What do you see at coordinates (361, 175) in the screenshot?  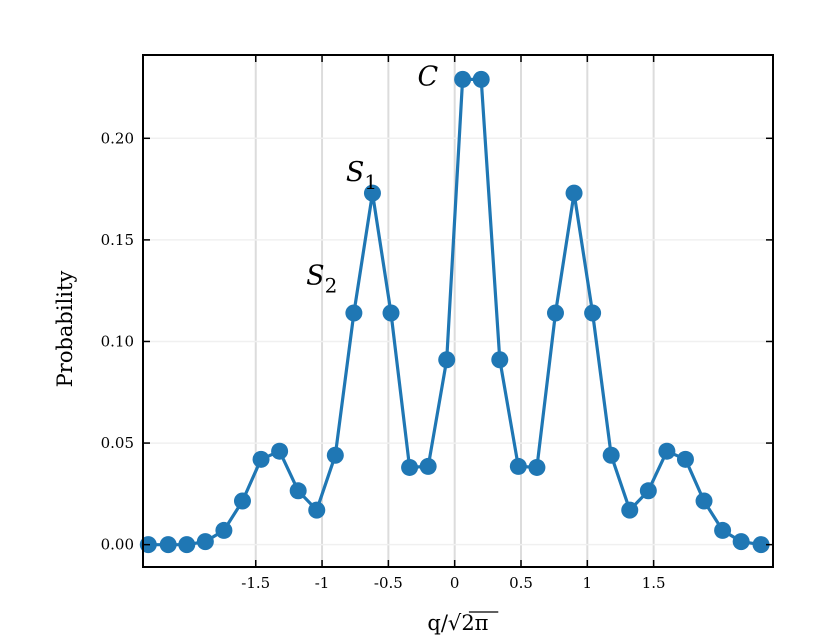 I see `annotation-label: S1` at bounding box center [361, 175].